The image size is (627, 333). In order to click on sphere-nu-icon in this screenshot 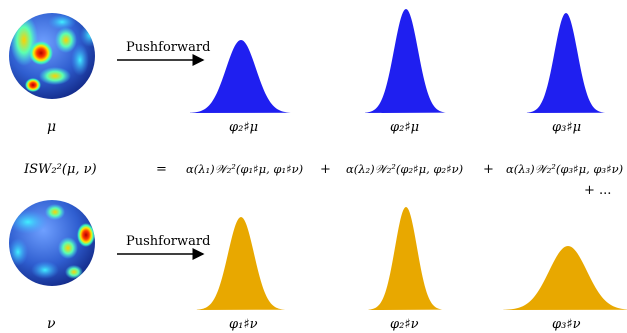, I will do `click(52, 243)`.